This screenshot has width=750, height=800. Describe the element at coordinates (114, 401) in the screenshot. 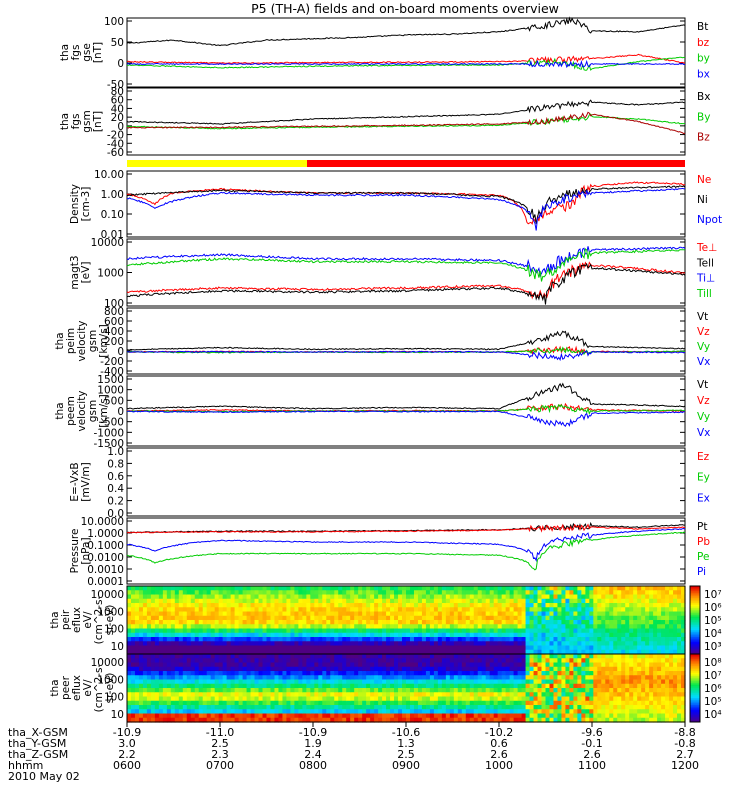

I see `y-tick-label: 500` at that location.